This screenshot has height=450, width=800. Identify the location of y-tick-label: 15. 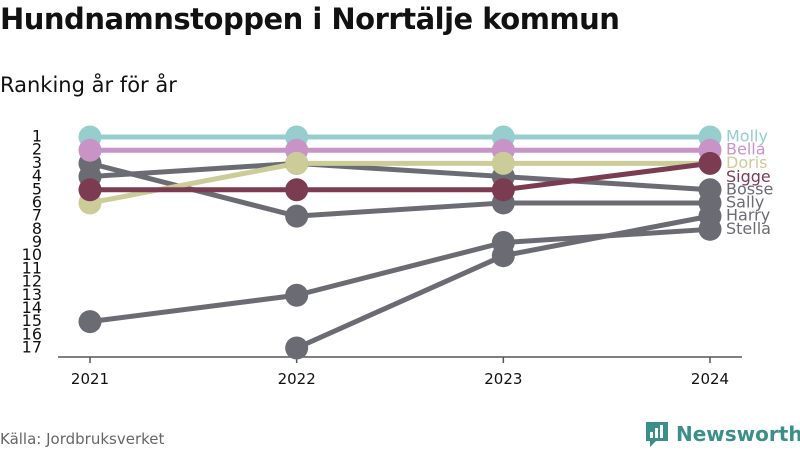
(32, 320).